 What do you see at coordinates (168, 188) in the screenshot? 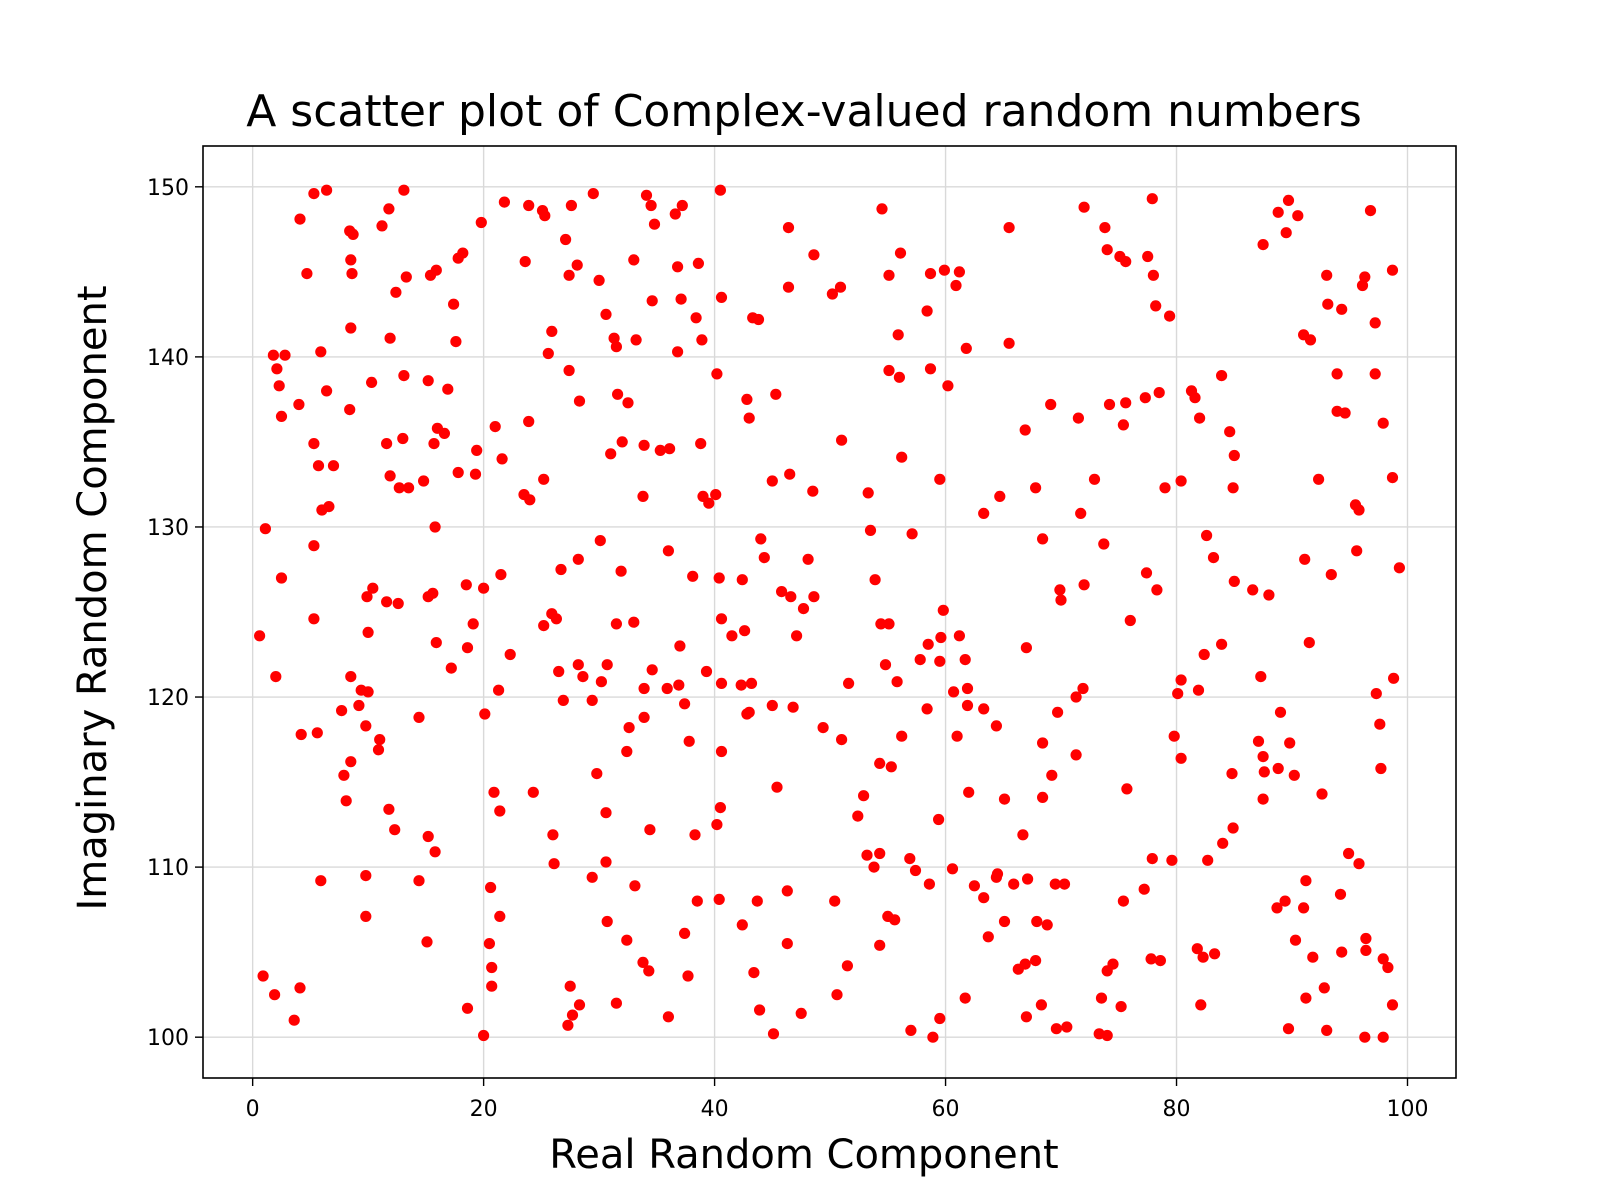
I see `y-tick-label: 150` at bounding box center [168, 188].